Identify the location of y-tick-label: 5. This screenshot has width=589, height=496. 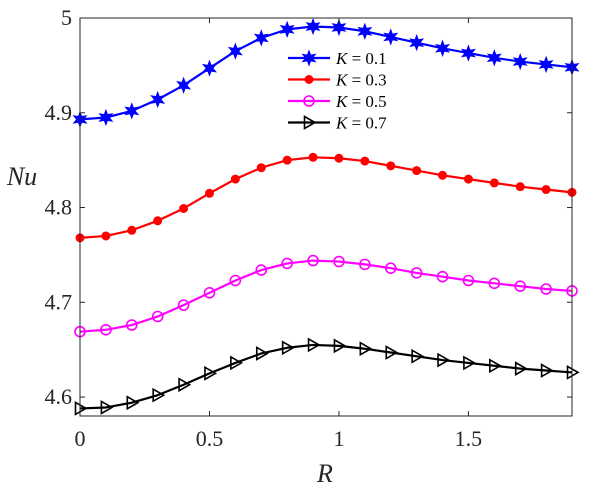
(66, 17).